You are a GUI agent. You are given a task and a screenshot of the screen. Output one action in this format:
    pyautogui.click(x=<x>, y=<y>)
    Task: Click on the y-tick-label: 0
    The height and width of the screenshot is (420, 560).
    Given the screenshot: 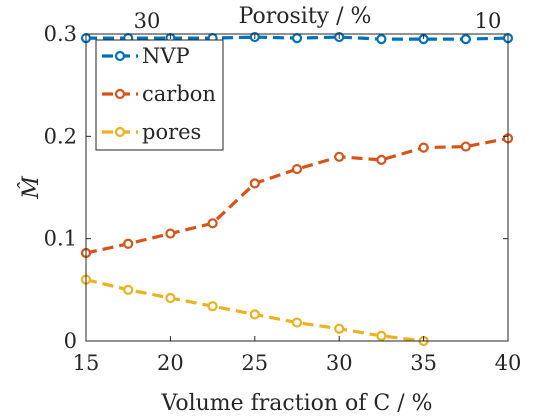 What is the action you would take?
    pyautogui.click(x=70, y=341)
    